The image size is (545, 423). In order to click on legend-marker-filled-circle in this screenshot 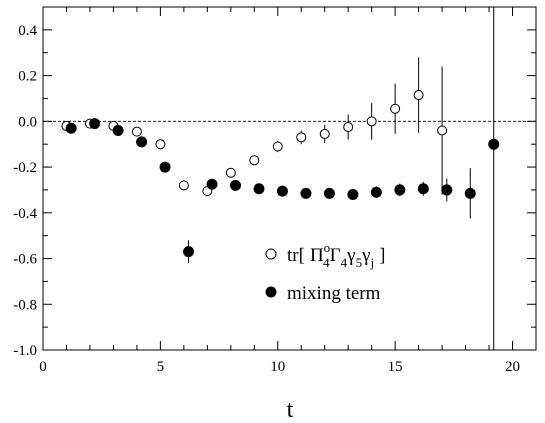, I will do `click(271, 292)`.